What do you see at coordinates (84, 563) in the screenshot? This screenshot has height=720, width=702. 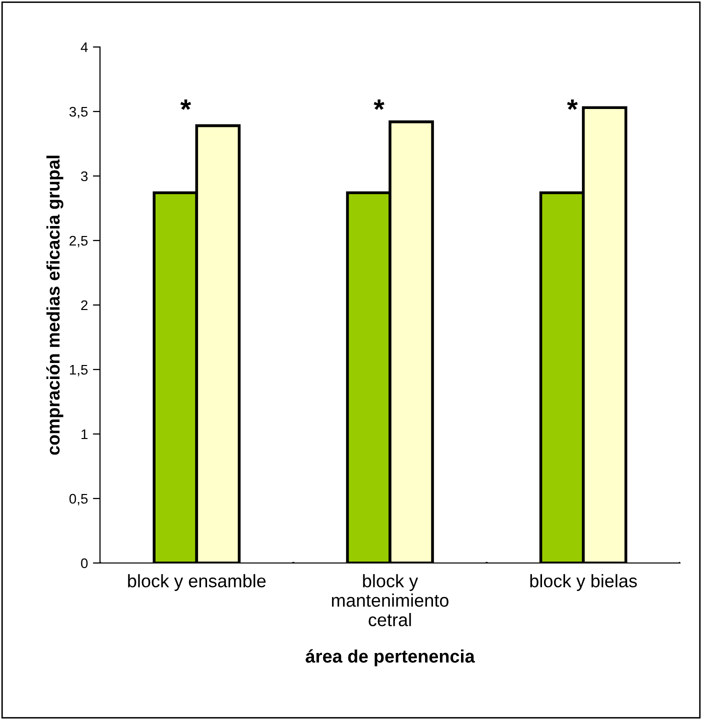 I see `y-tick-label: 0` at bounding box center [84, 563].